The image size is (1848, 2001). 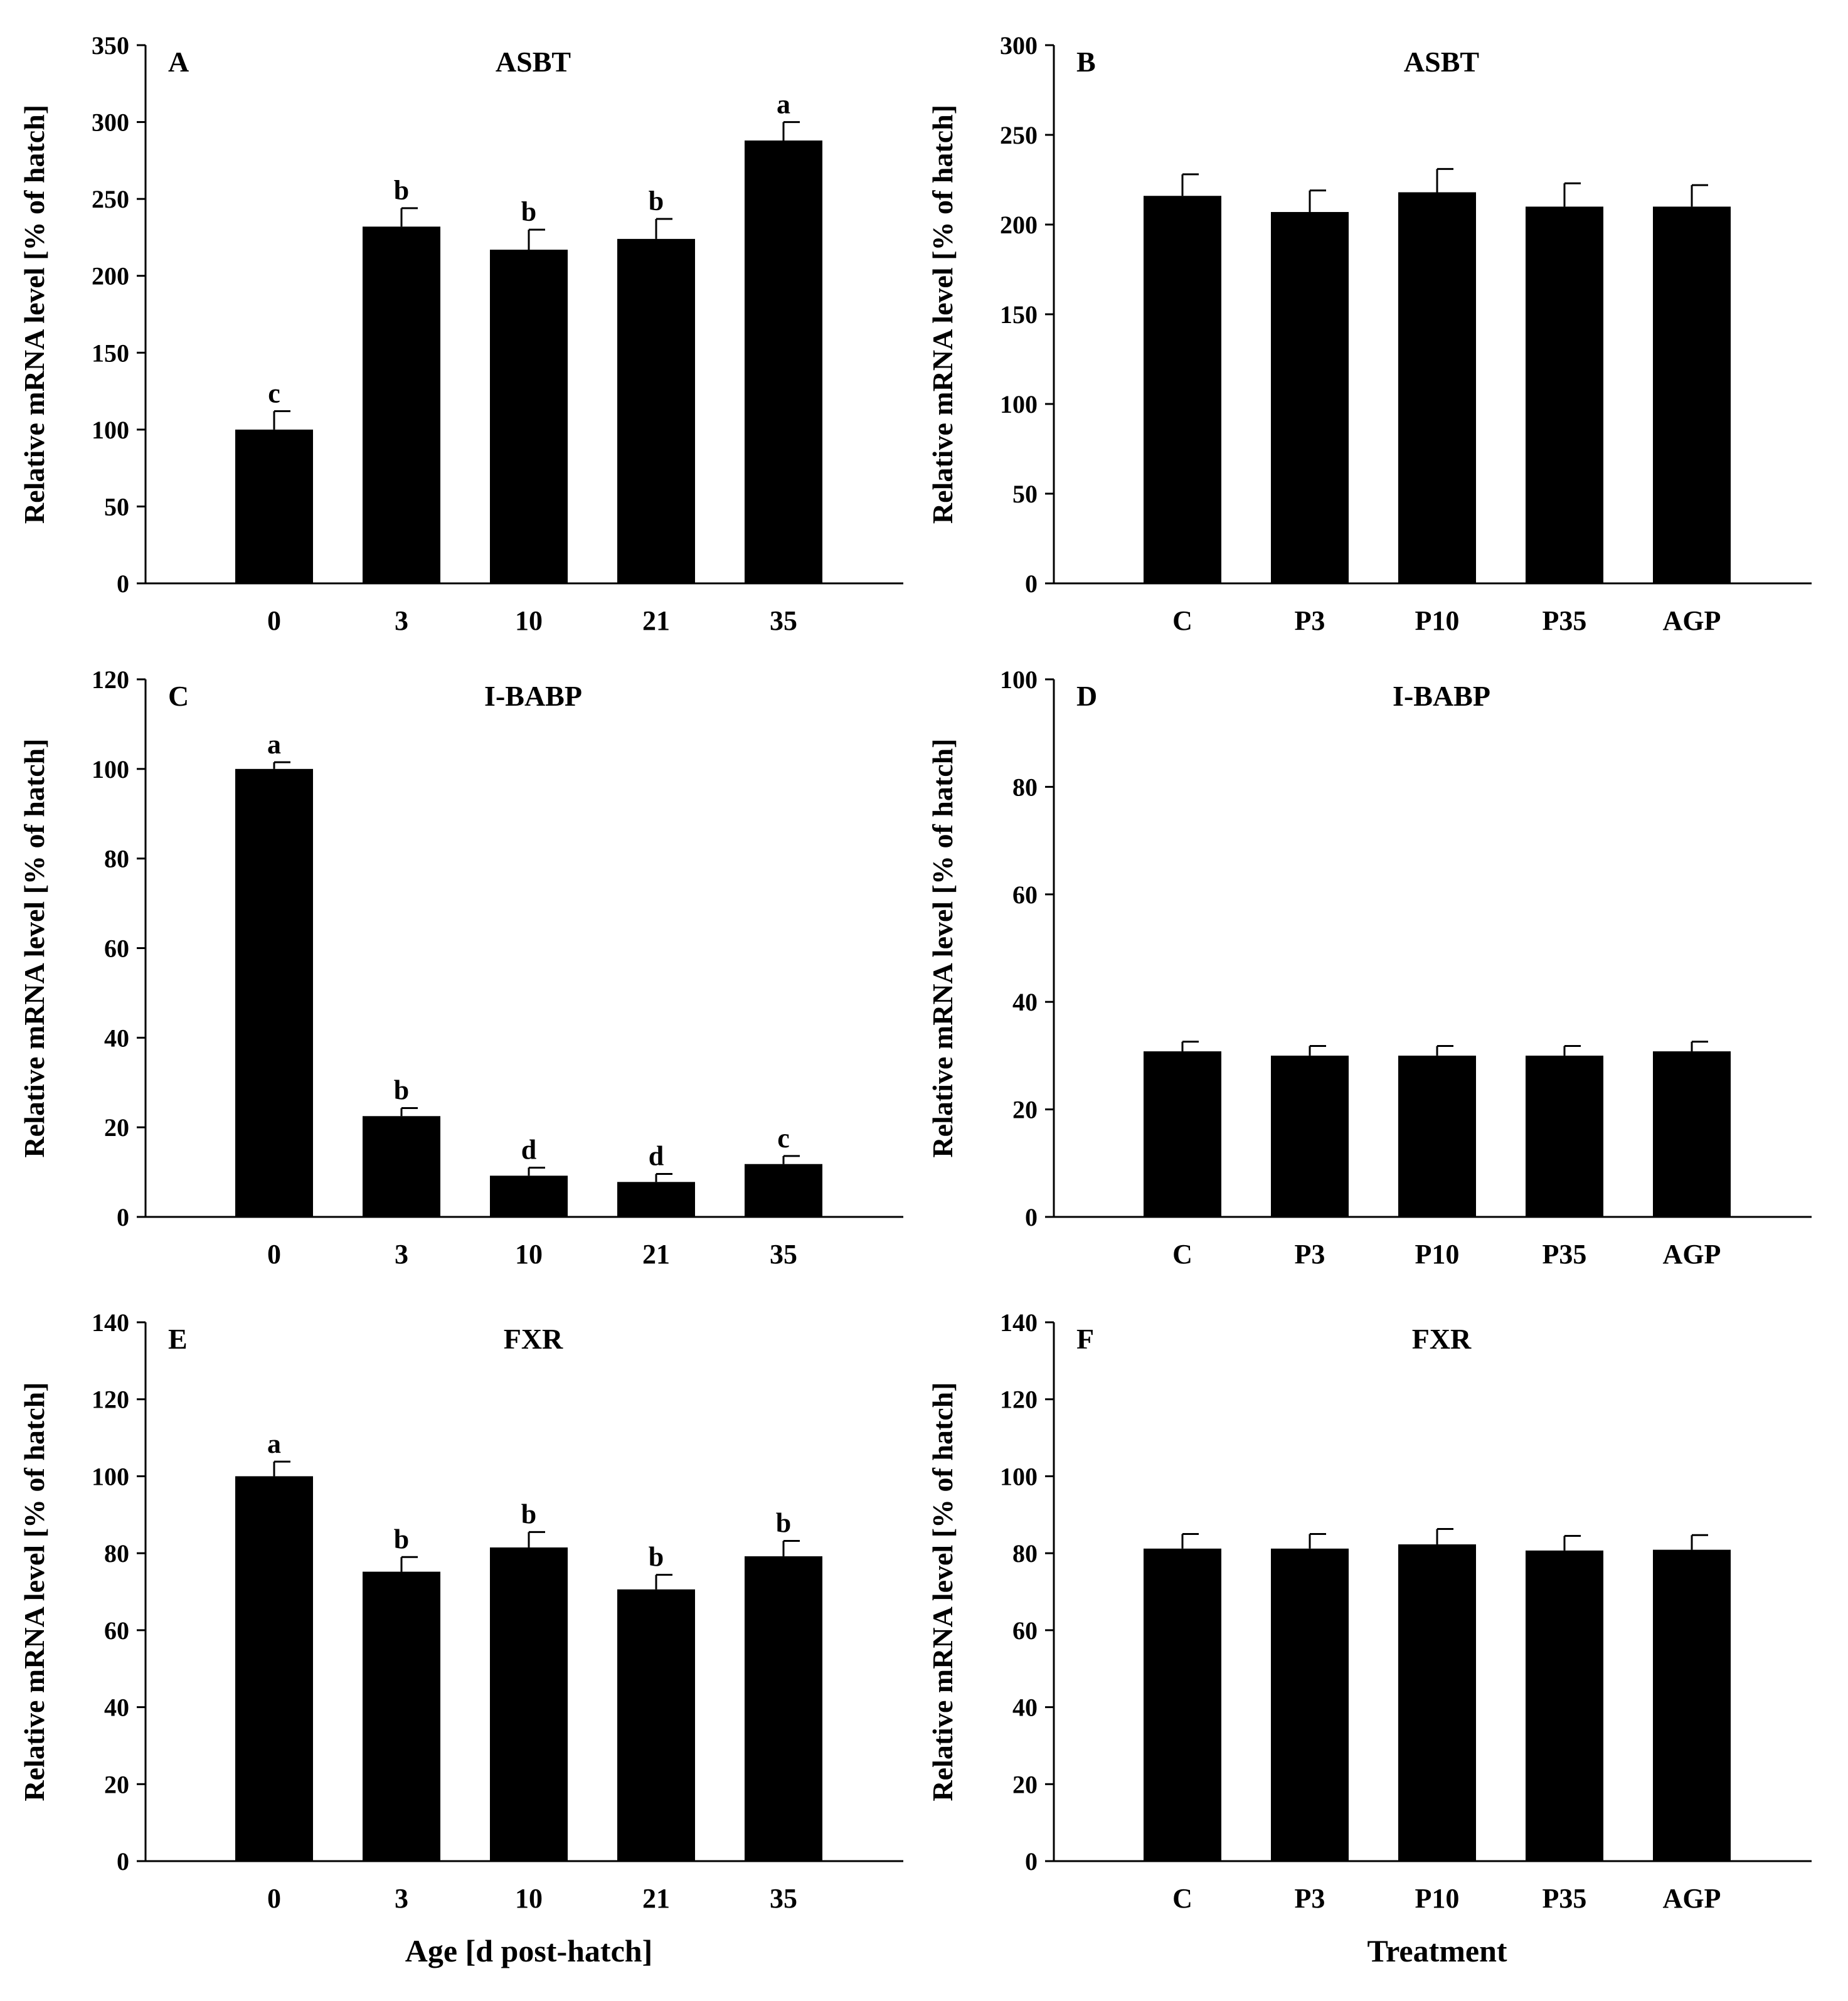 I want to click on x-axis-label: Age [d post-hatch], so click(x=528, y=1951).